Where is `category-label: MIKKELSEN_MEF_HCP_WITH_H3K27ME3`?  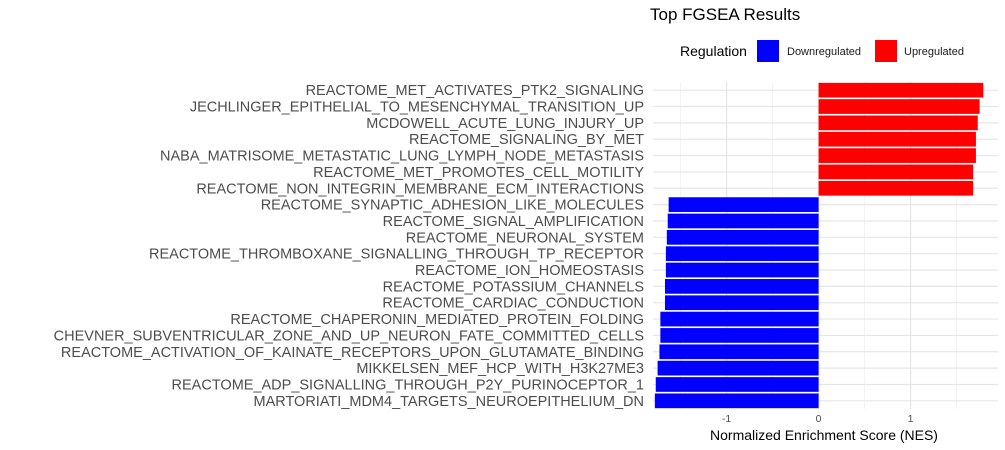 category-label: MIKKELSEN_MEF_HCP_WITH_H3K27ME3 is located at coordinates (500, 369).